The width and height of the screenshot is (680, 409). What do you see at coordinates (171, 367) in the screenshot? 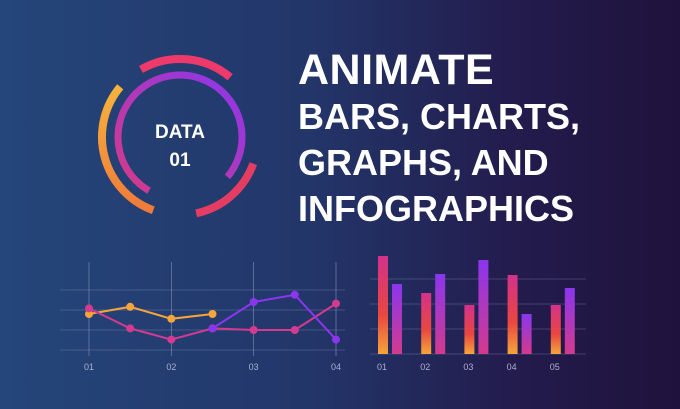
I see `line-x-tick-label: 02` at bounding box center [171, 367].